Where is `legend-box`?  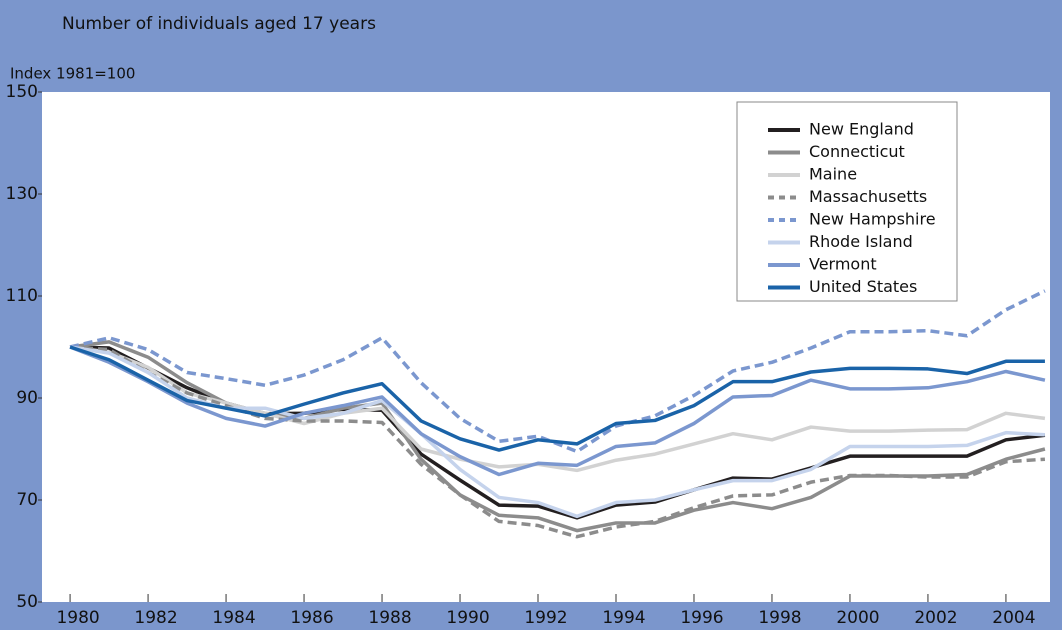 legend-box is located at coordinates (847, 201).